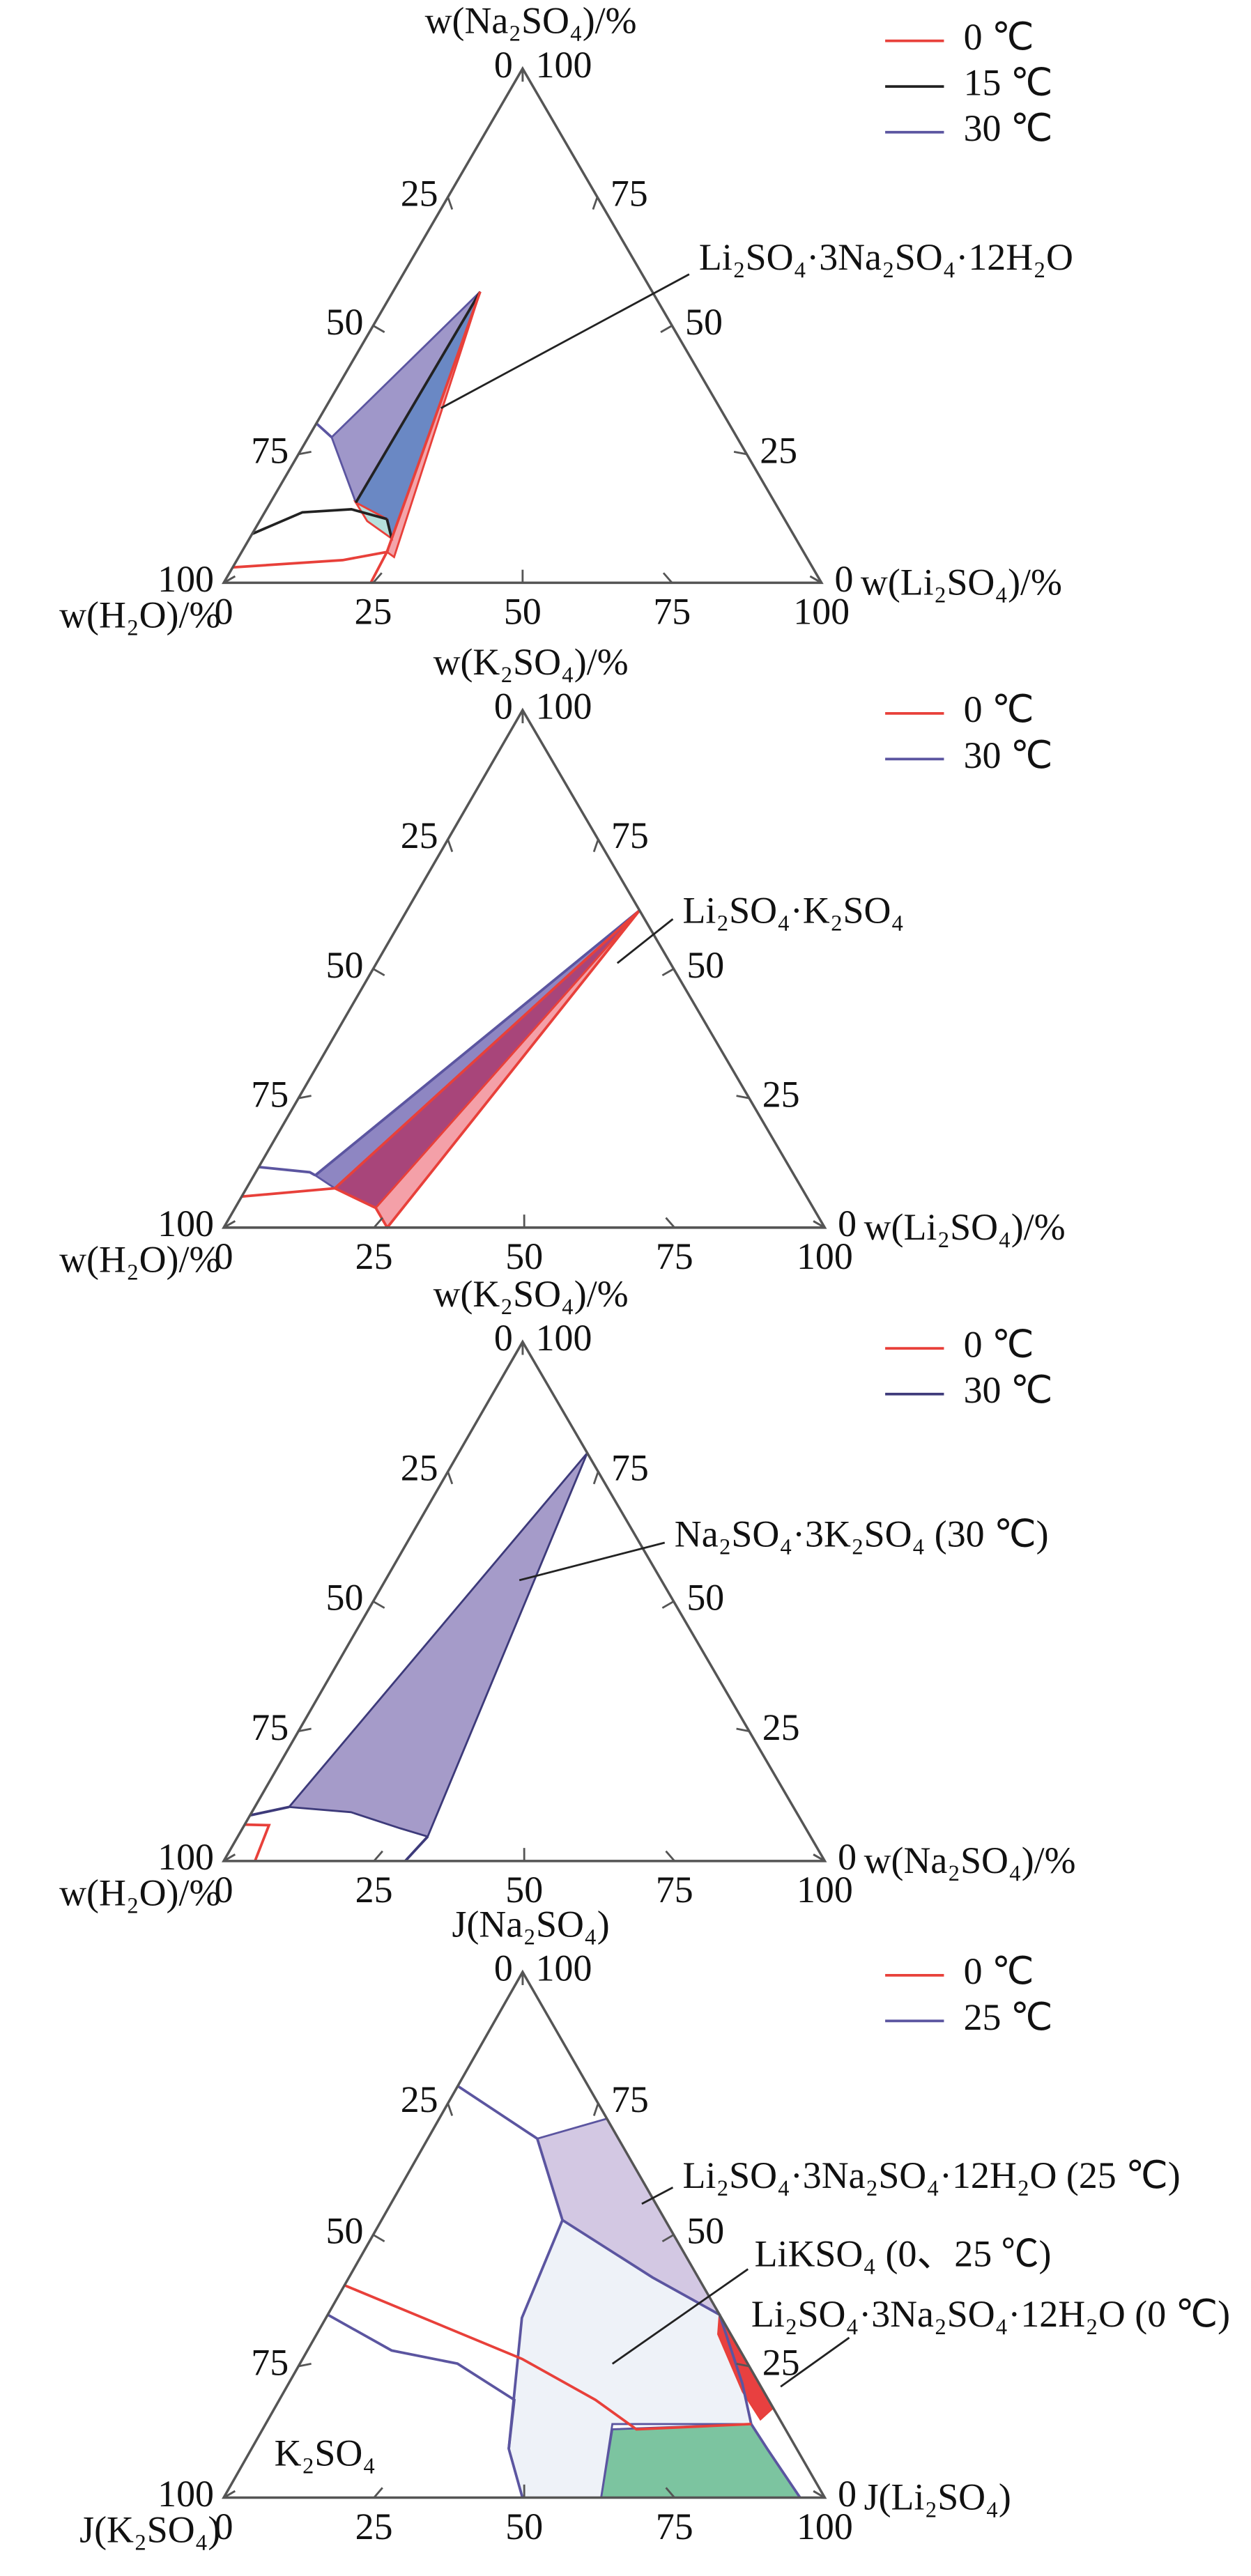 The height and width of the screenshot is (2576, 1251). I want to click on top-axis-title: w(Na₂SO₄)/%, so click(531, 21).